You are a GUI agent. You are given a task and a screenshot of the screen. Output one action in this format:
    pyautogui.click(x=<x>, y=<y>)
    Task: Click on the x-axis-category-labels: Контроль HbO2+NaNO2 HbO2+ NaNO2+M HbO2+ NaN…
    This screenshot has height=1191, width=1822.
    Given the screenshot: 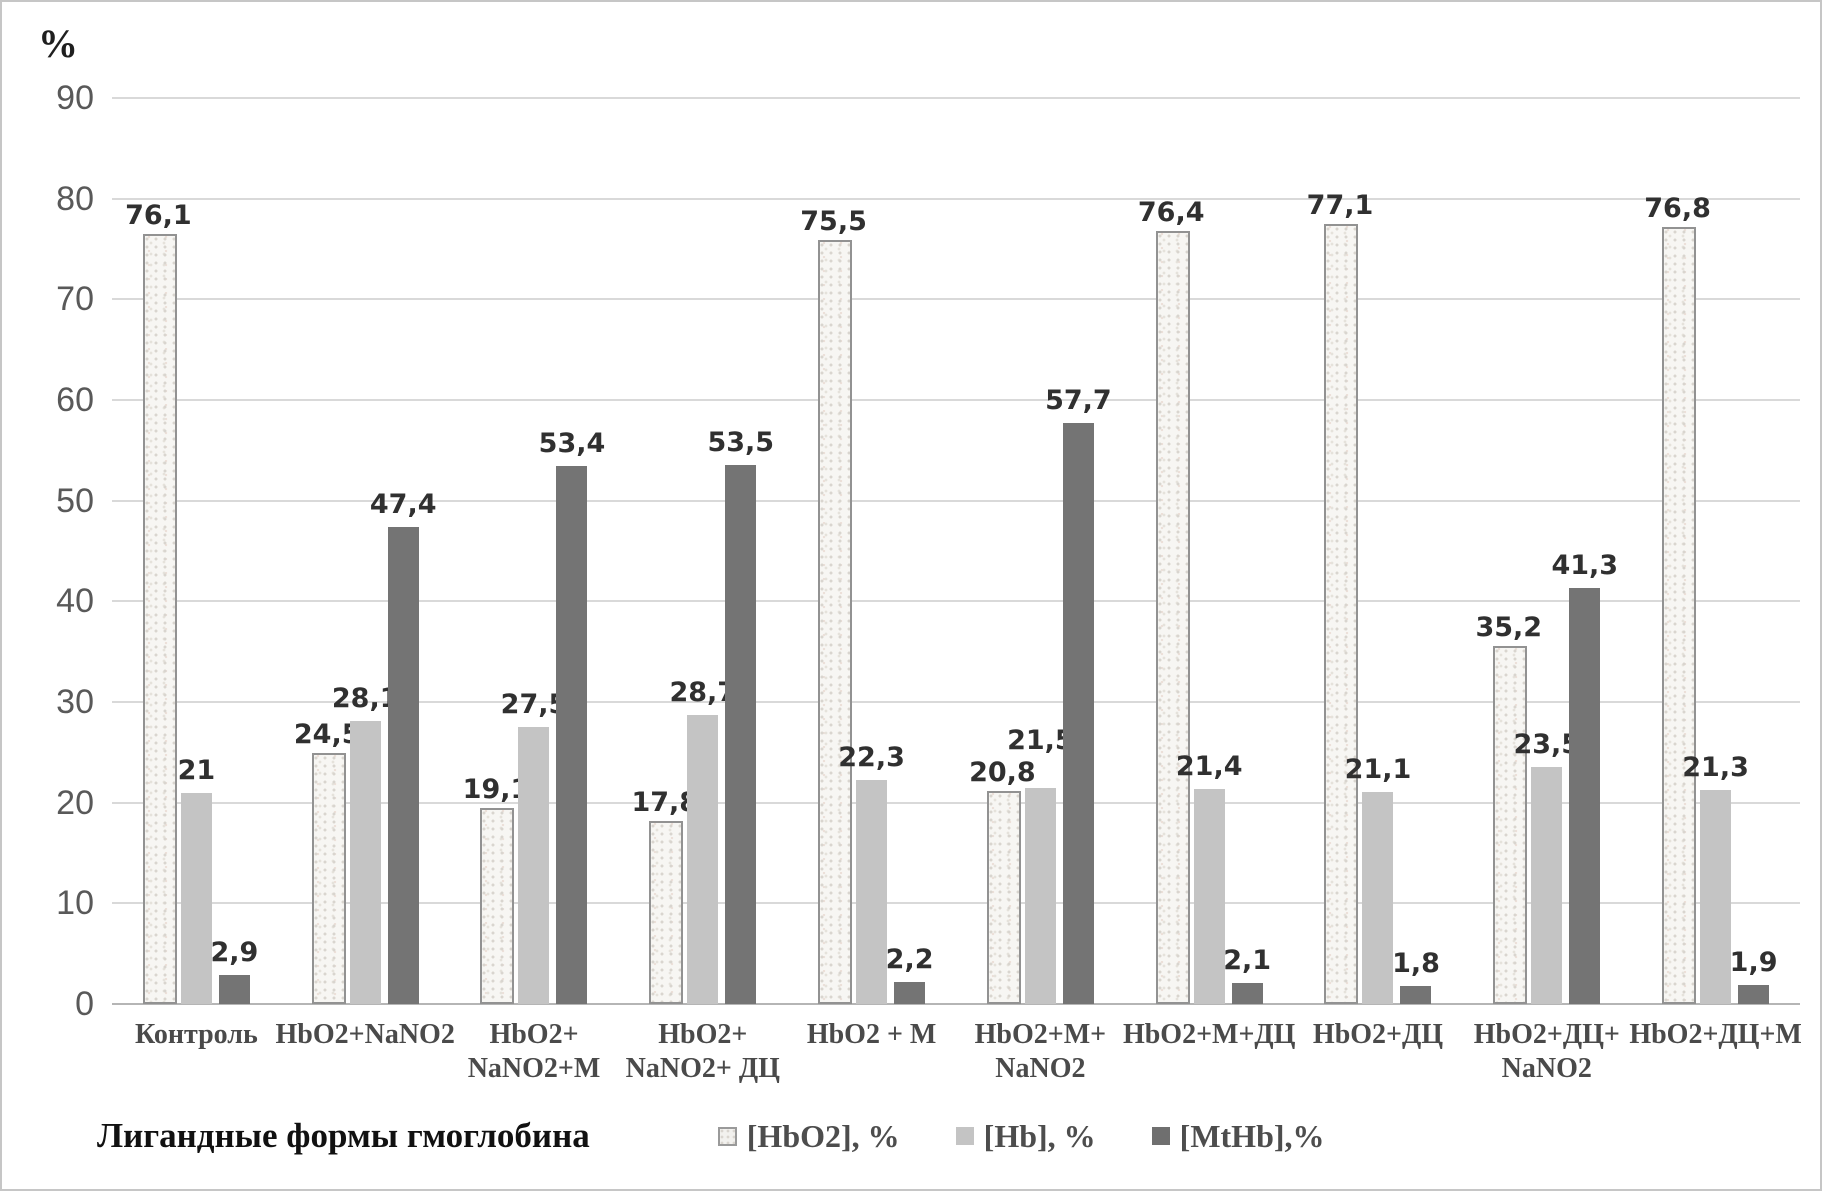 What is the action you would take?
    pyautogui.click(x=957, y=1060)
    